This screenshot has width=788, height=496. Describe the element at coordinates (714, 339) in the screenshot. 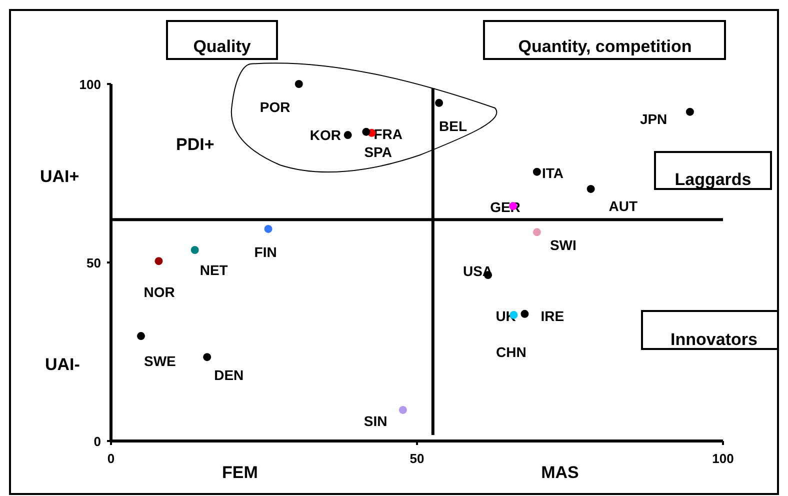

I see `annotation: Innovators` at that location.